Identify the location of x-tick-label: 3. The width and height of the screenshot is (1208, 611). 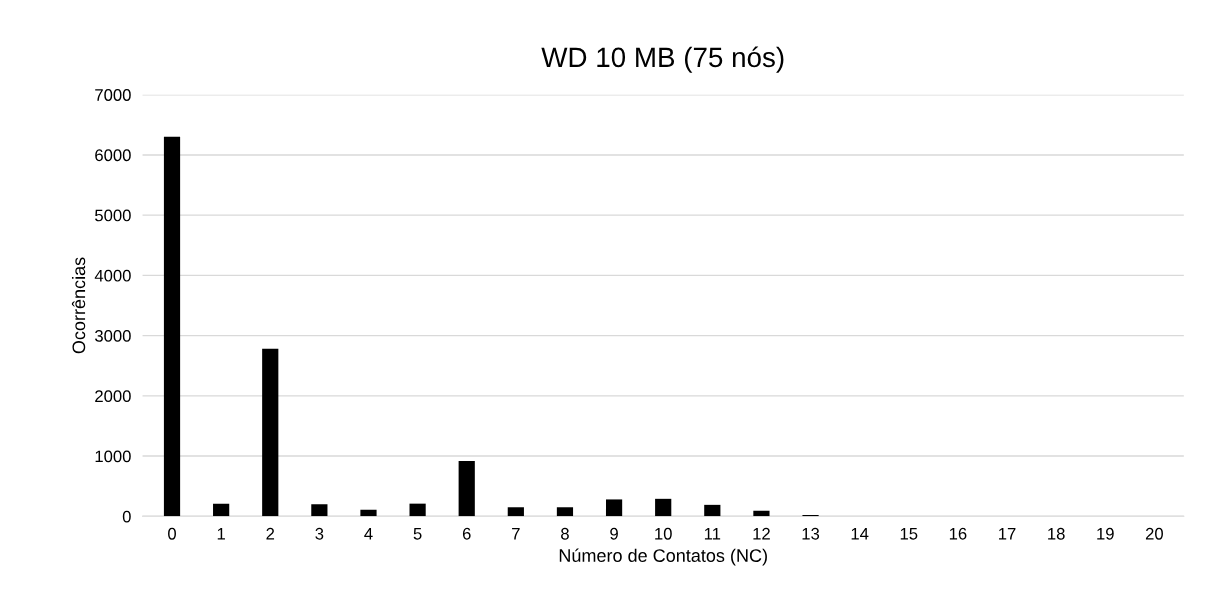
(319, 533).